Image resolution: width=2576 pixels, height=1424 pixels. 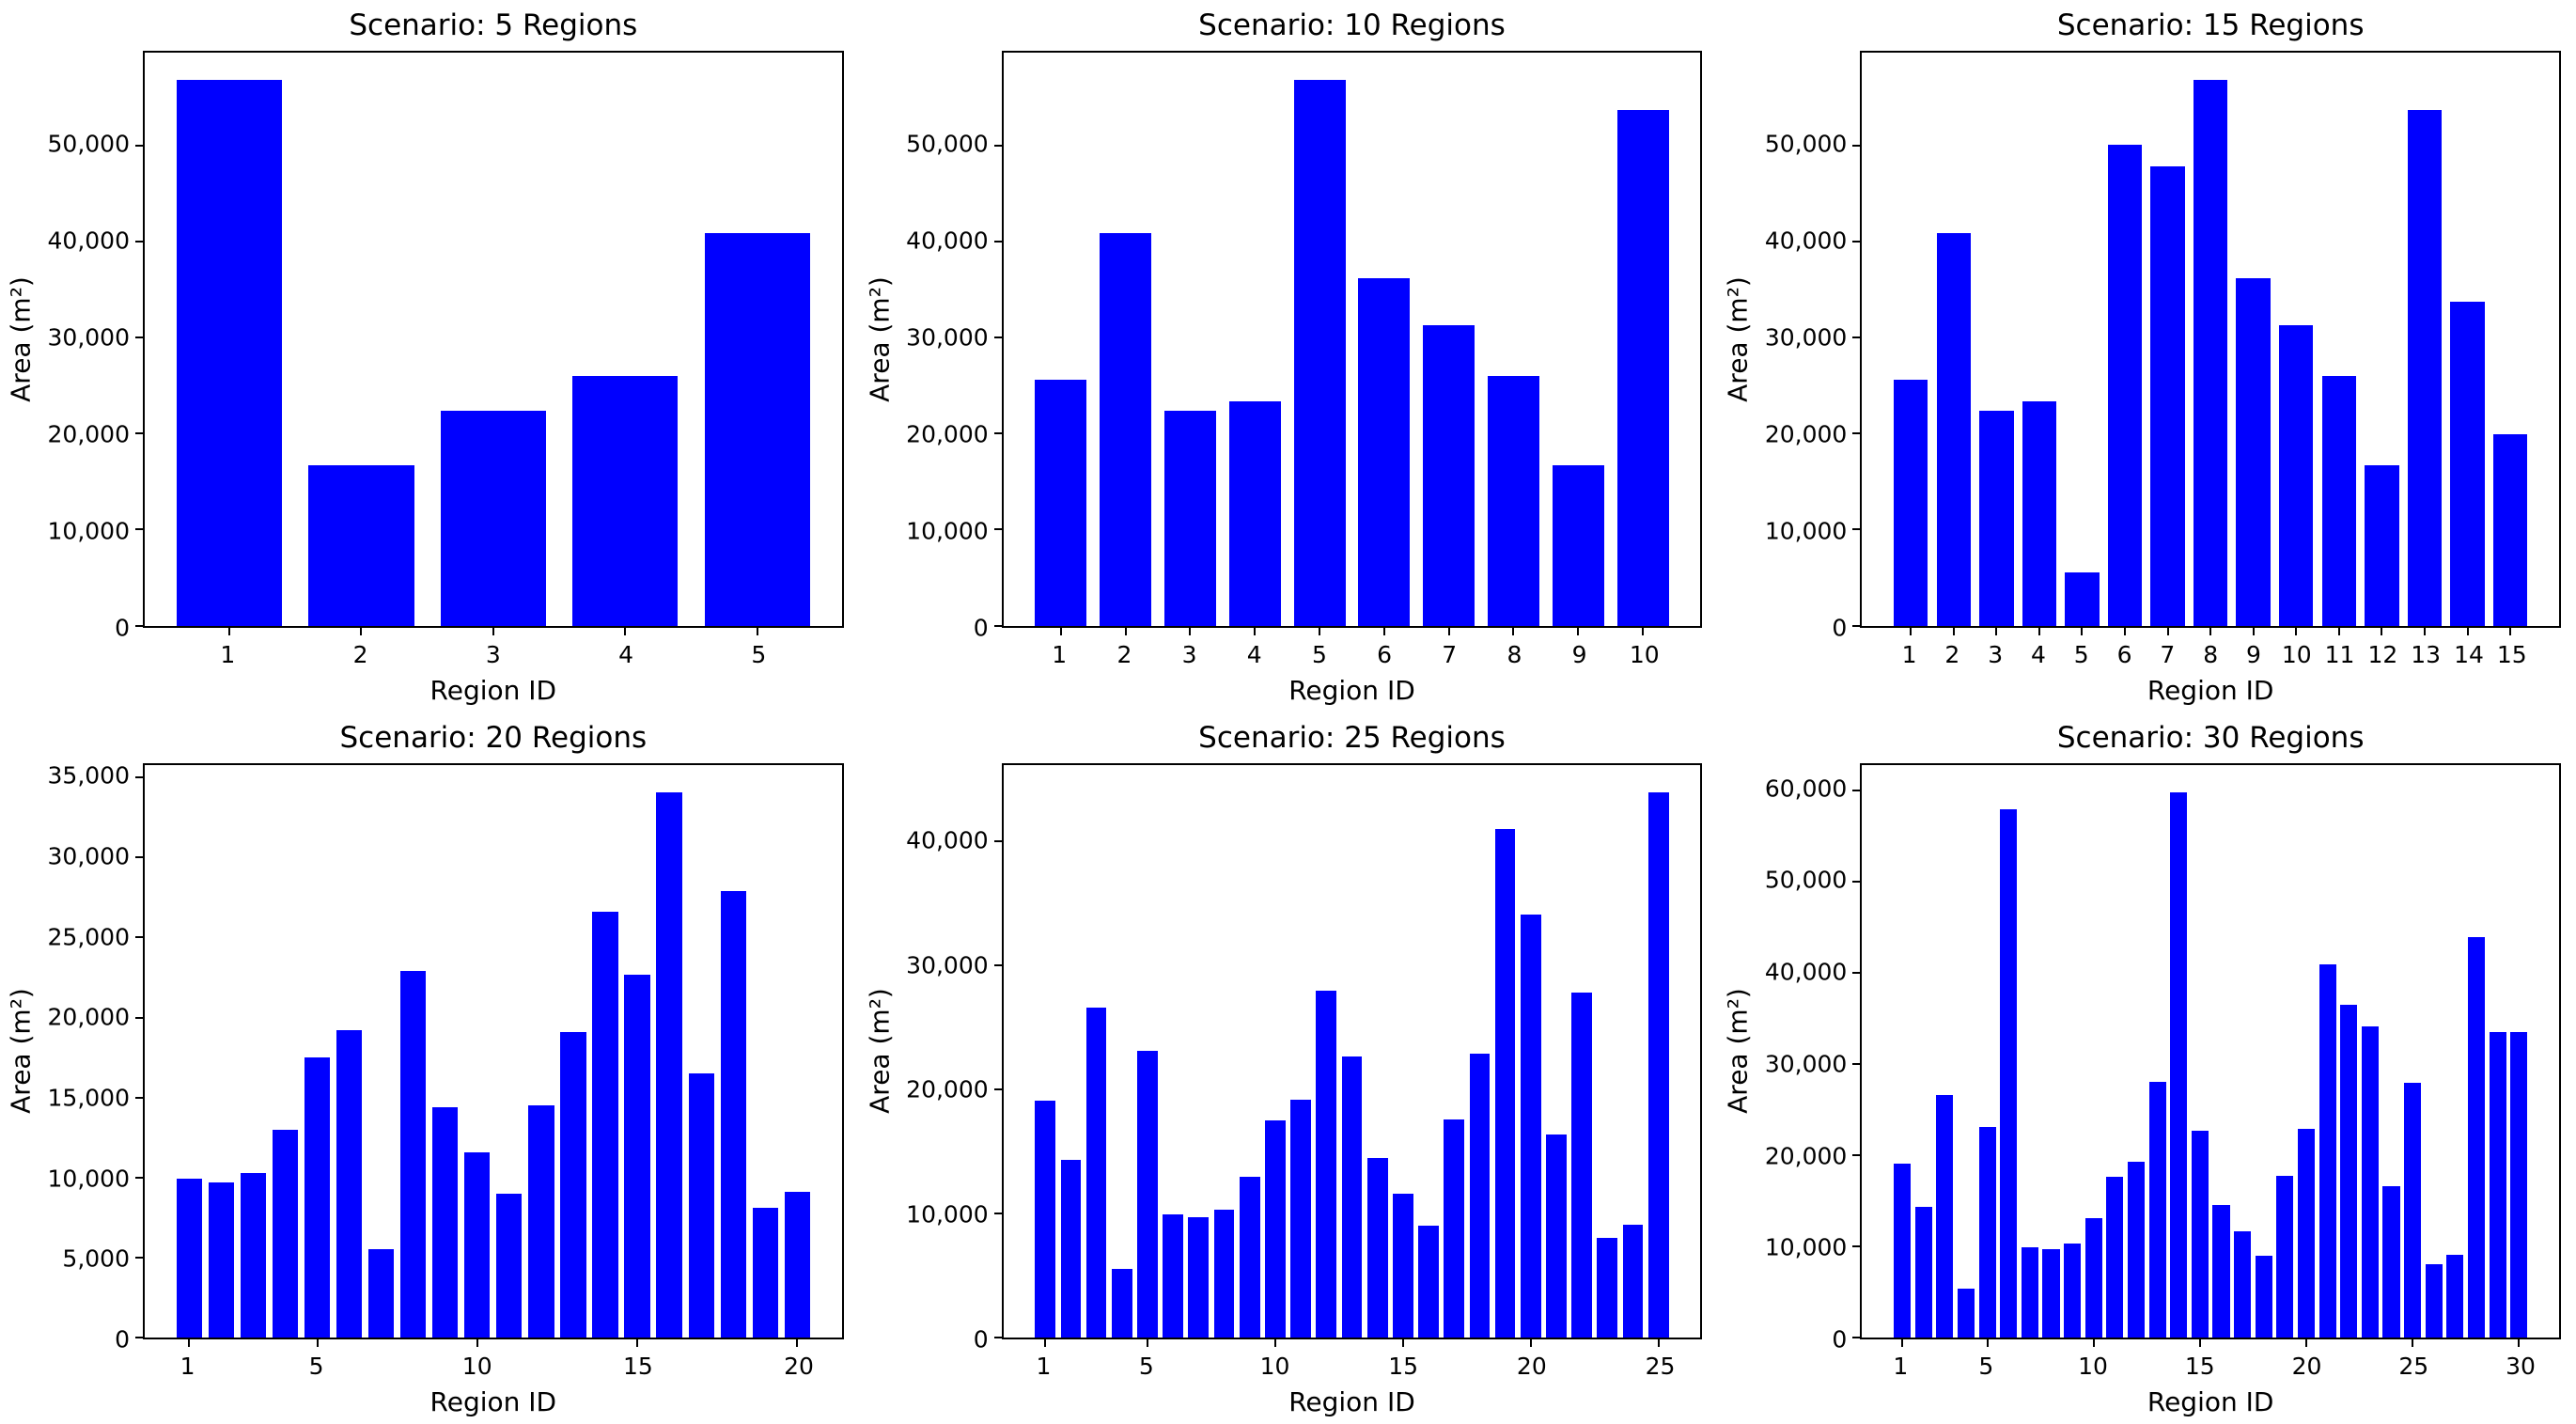 I want to click on plot-area, so click(x=2206, y=1054).